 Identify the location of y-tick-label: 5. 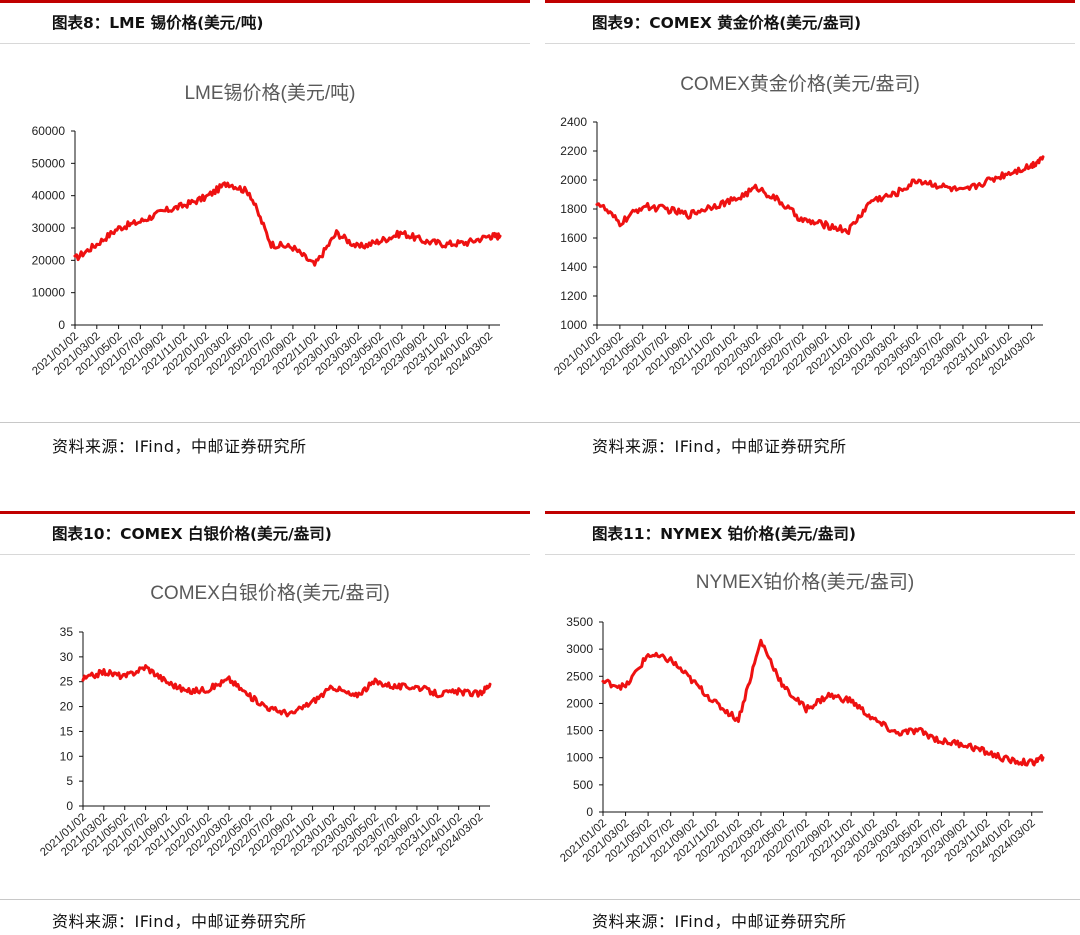
(69, 781).